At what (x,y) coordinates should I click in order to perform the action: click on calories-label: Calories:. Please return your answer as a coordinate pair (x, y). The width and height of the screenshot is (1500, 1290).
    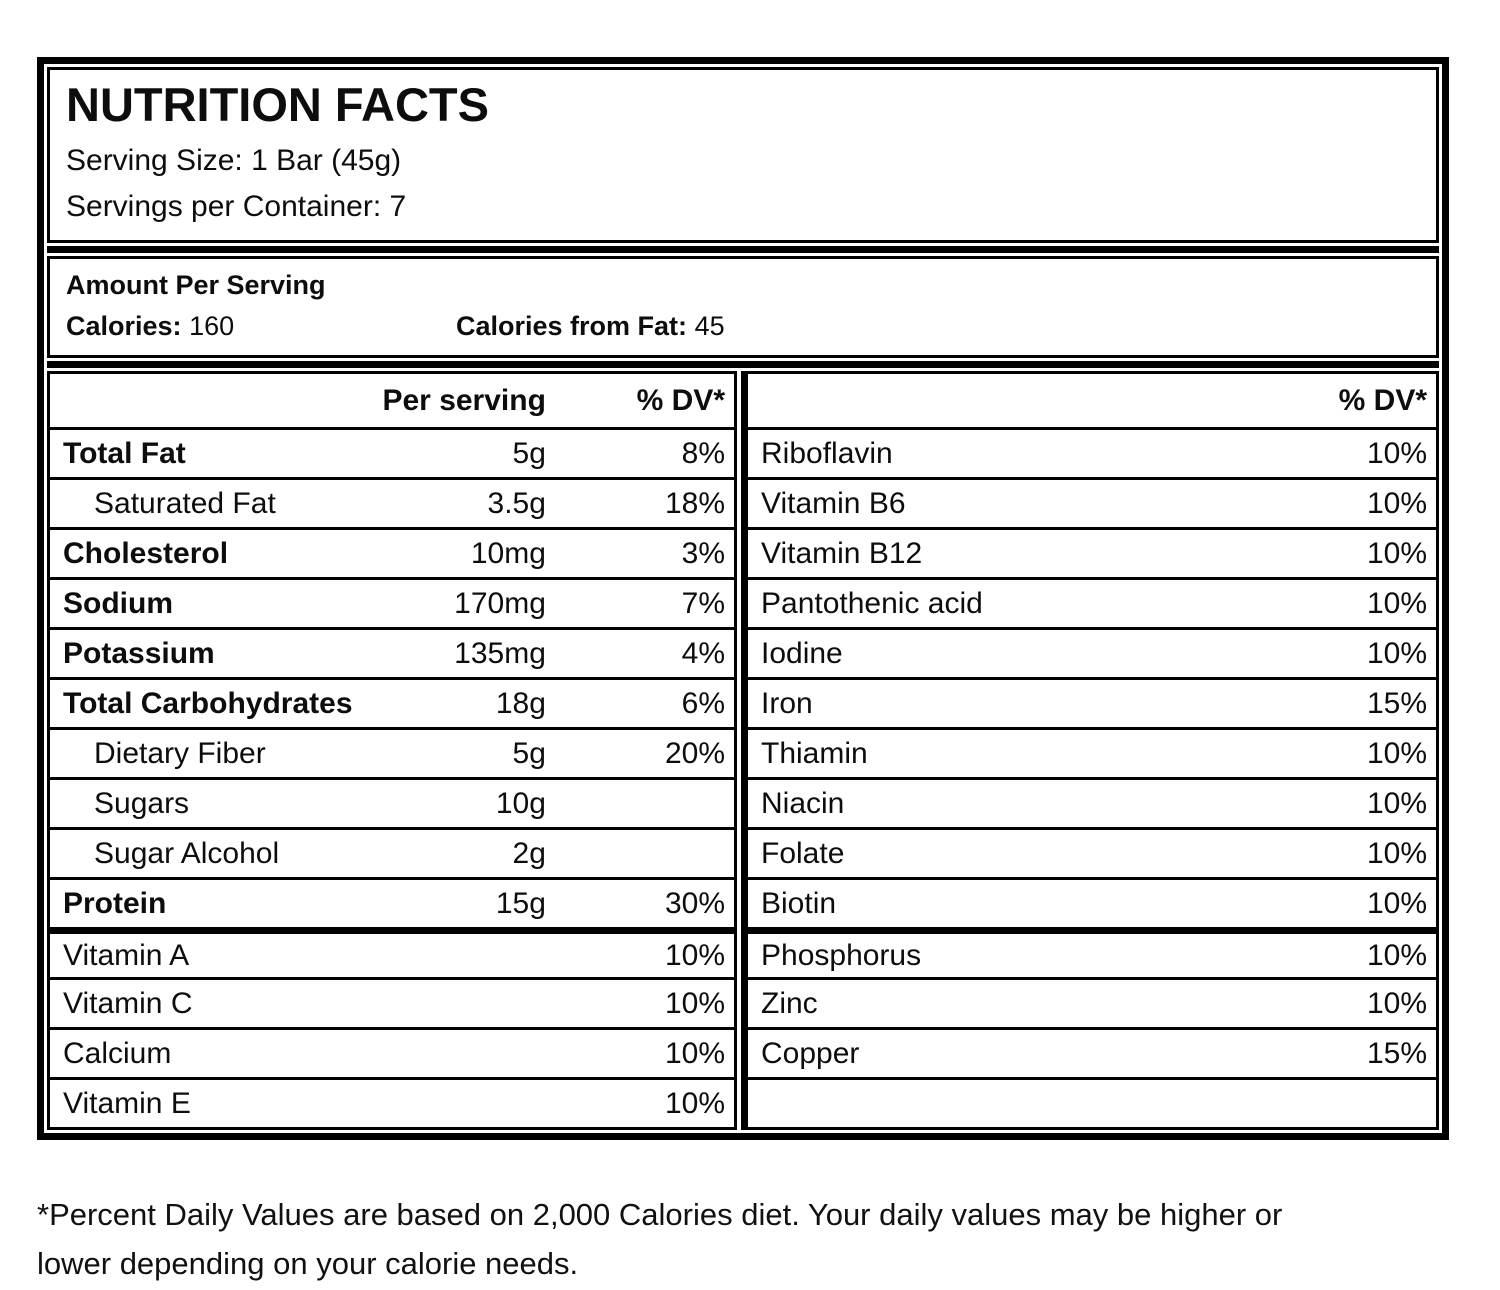
    Looking at the image, I should click on (124, 326).